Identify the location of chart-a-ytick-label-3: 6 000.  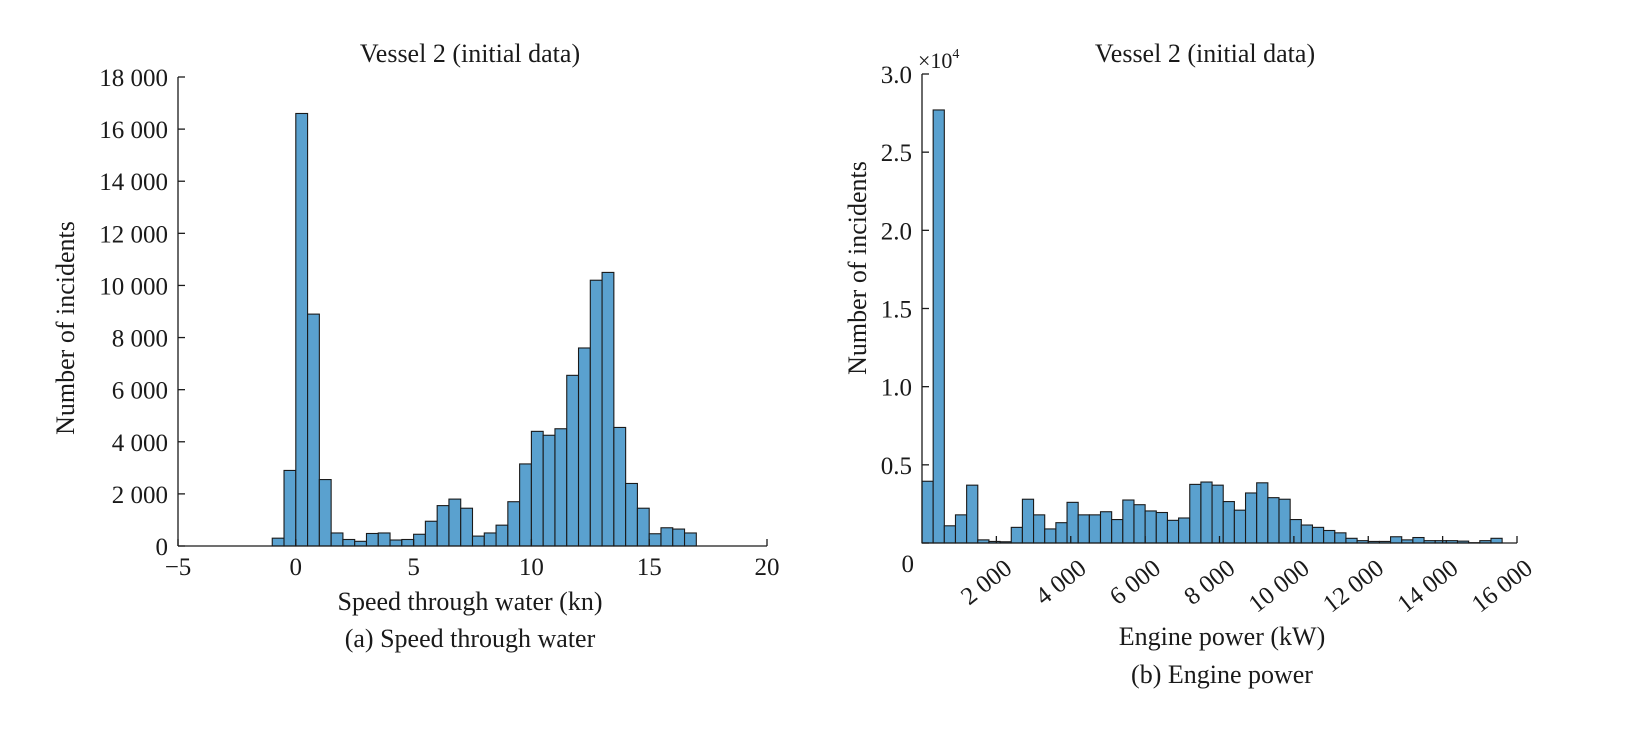
(140, 391).